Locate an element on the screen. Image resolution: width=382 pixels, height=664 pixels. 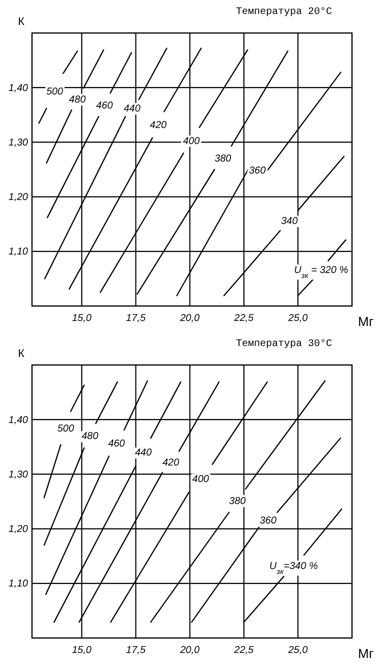
series-label: U$_{зк}$=340 % is located at coordinates (293, 568).